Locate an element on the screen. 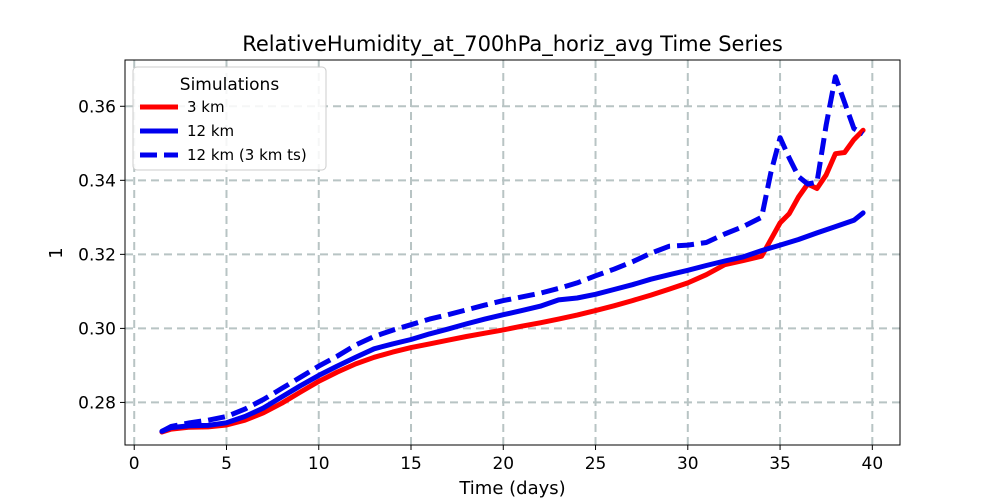 The image size is (1000, 500). legend: Simulations 3 km 12 km 12 km (3 km ts) is located at coordinates (229, 118).